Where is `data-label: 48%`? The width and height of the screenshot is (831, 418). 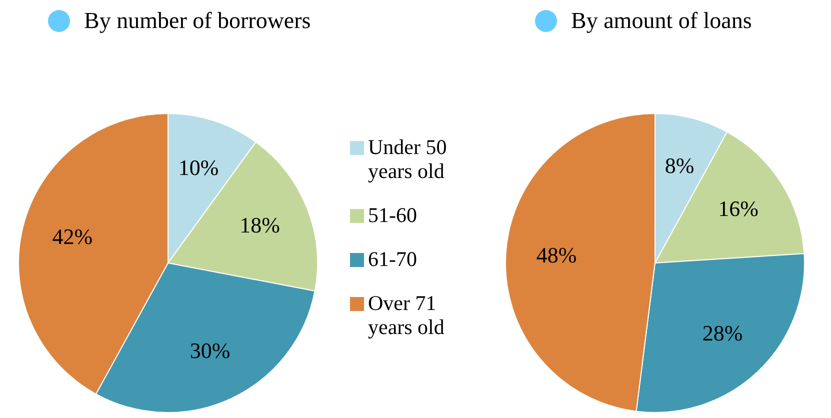
data-label: 48% is located at coordinates (556, 255).